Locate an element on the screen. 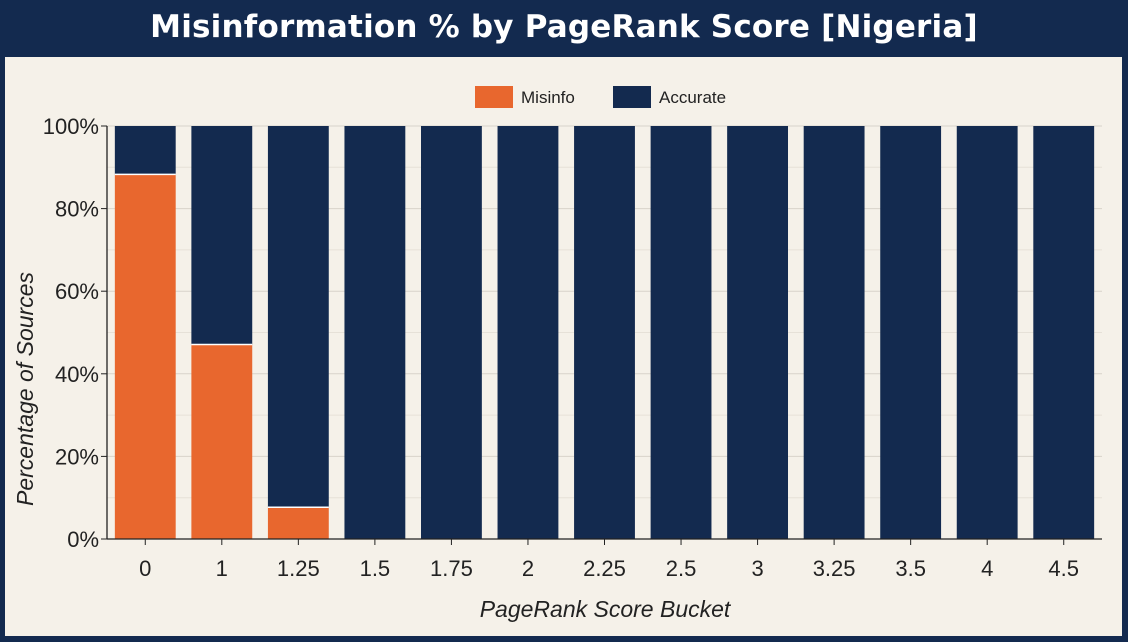 Image resolution: width=1128 pixels, height=642 pixels. y-tick-label: 100% is located at coordinates (71, 126).